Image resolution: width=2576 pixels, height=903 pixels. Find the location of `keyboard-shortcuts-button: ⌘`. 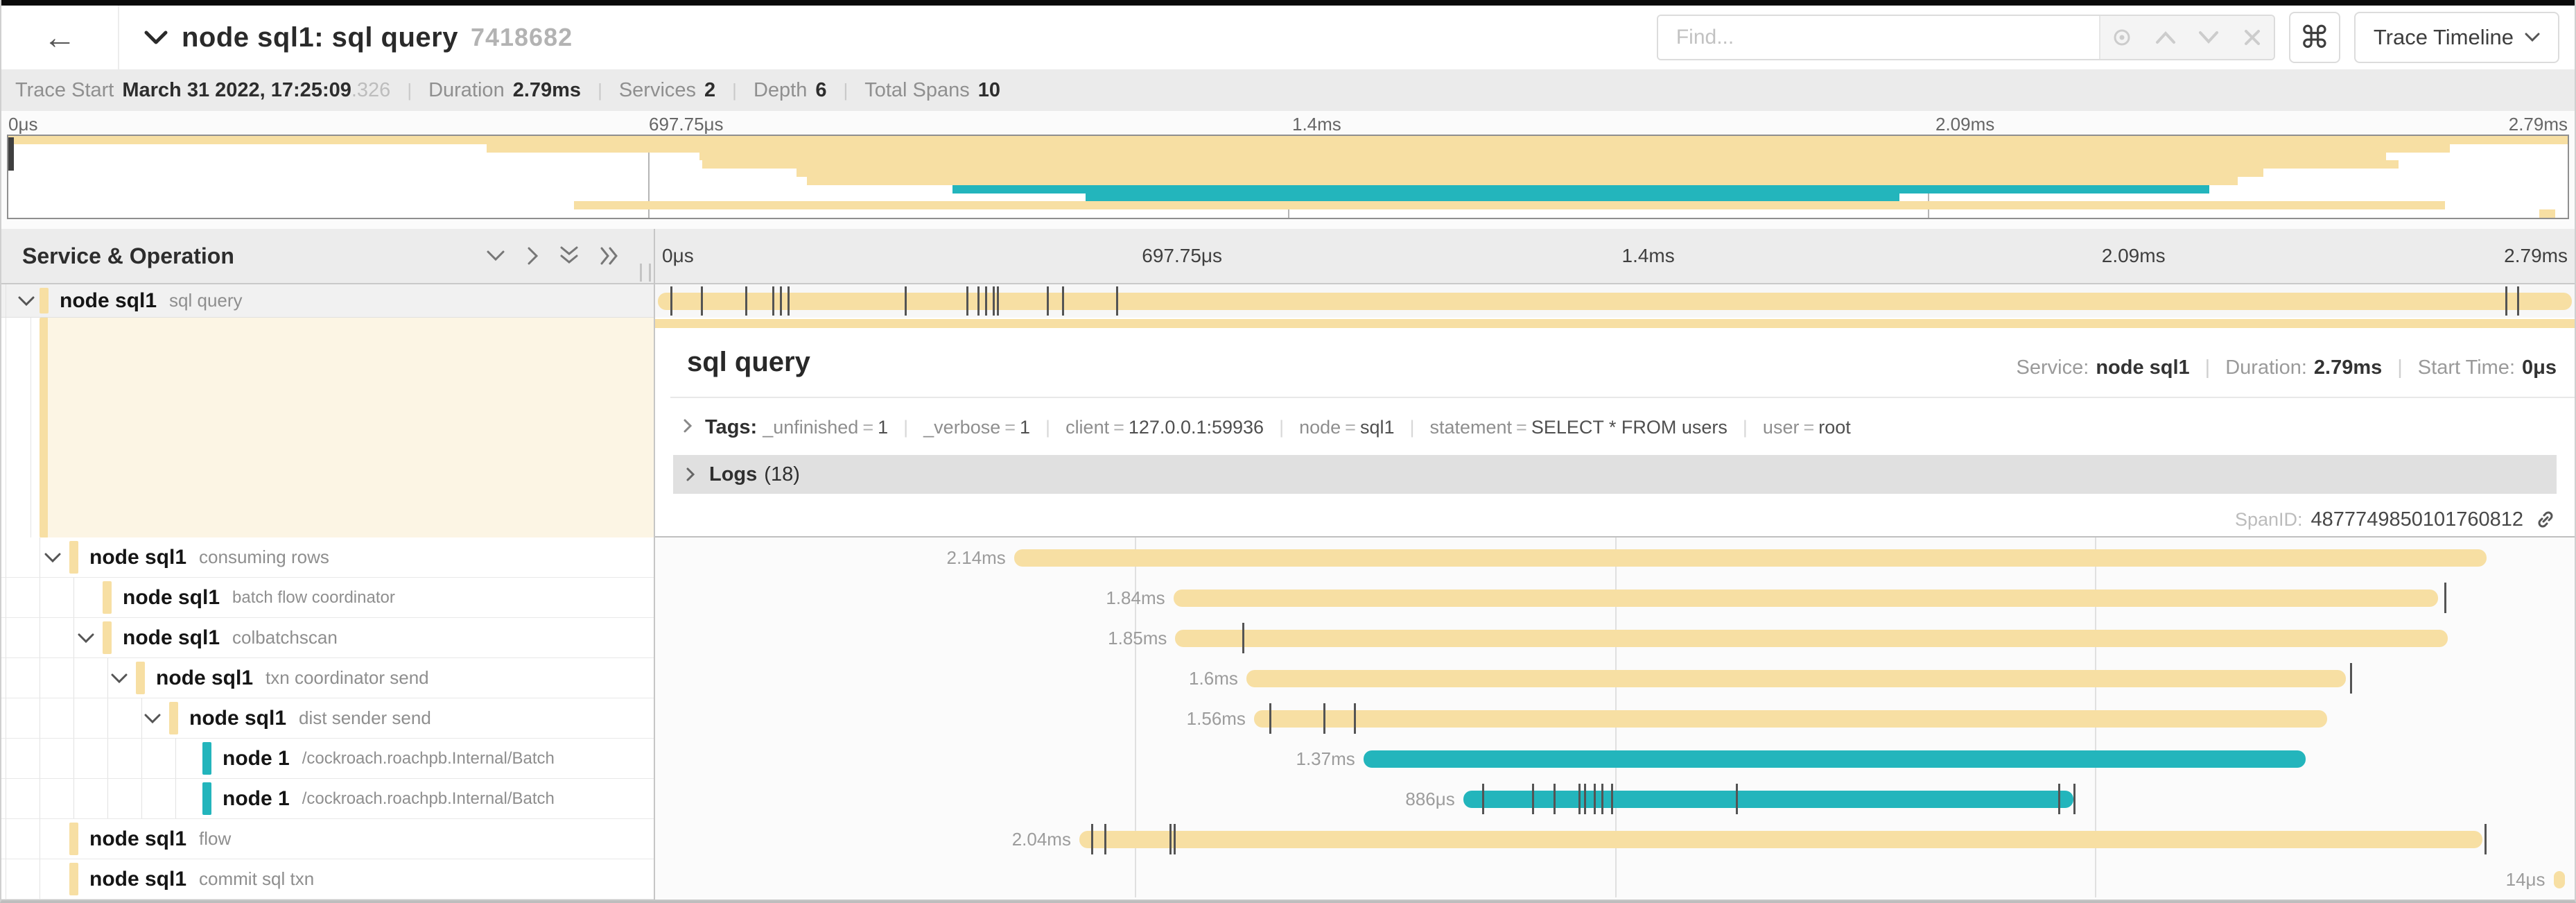

keyboard-shortcuts-button: ⌘ is located at coordinates (2314, 37).